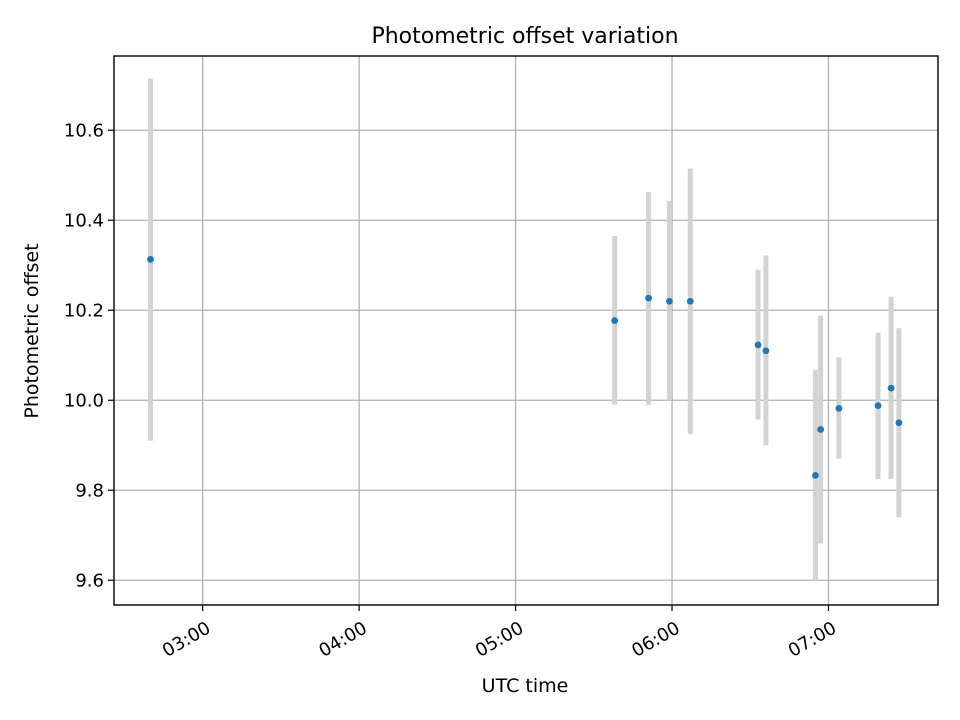 The width and height of the screenshot is (960, 720). I want to click on y-axis-ticks: 9.6 9.8 10.0 10.2 10.4 10.6, so click(89, 355).